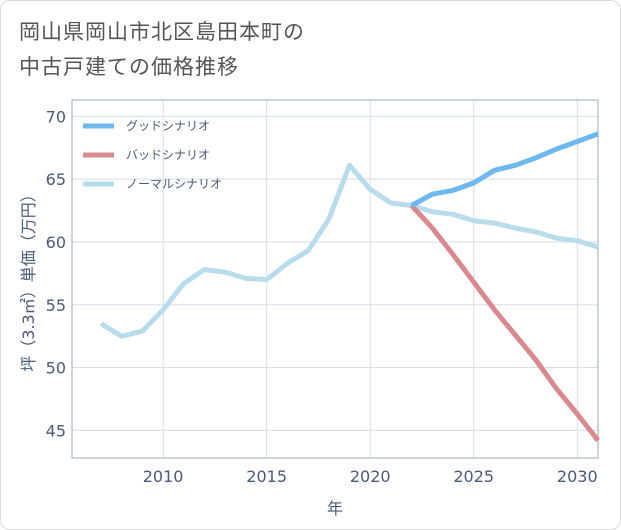  I want to click on y-tick-label: 55, so click(56, 305).